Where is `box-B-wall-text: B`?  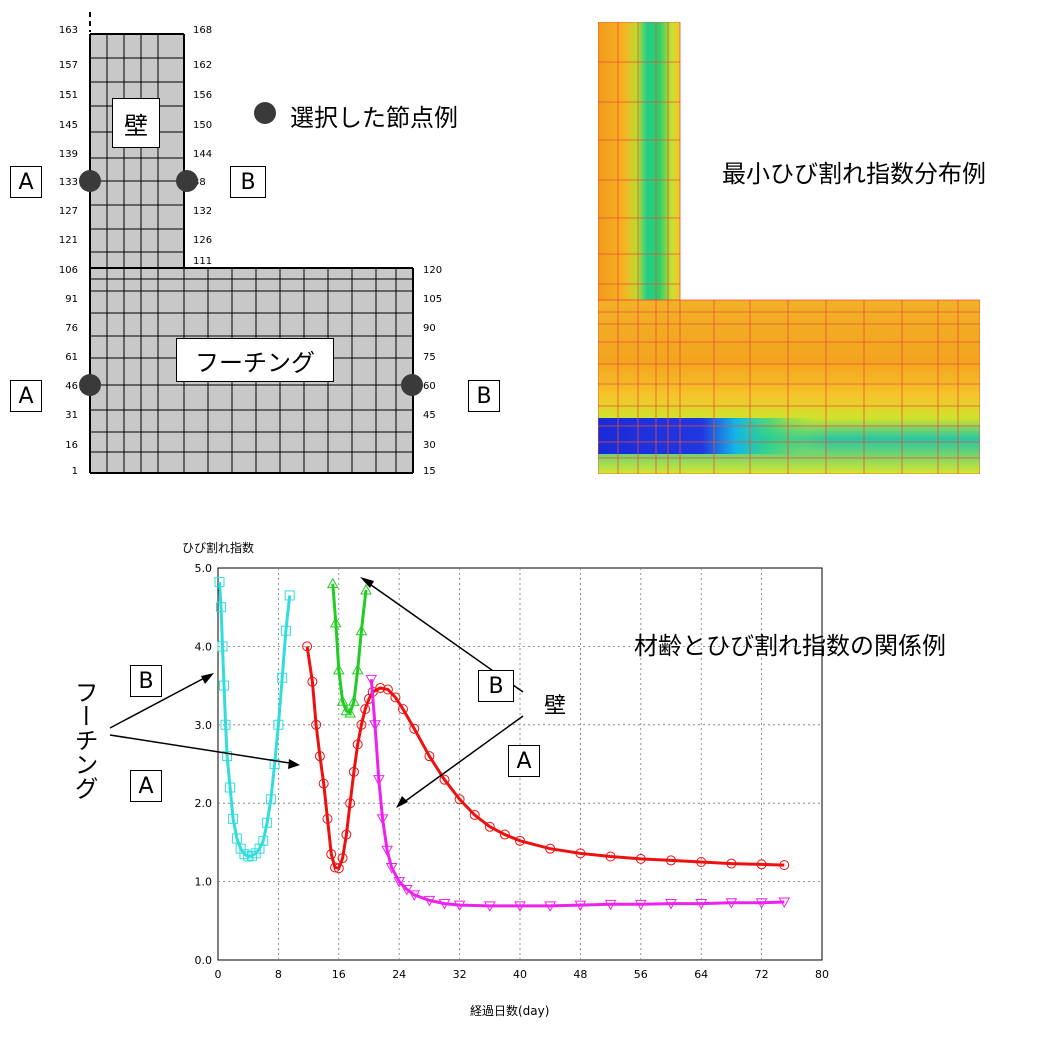 box-B-wall-text: B is located at coordinates (248, 182).